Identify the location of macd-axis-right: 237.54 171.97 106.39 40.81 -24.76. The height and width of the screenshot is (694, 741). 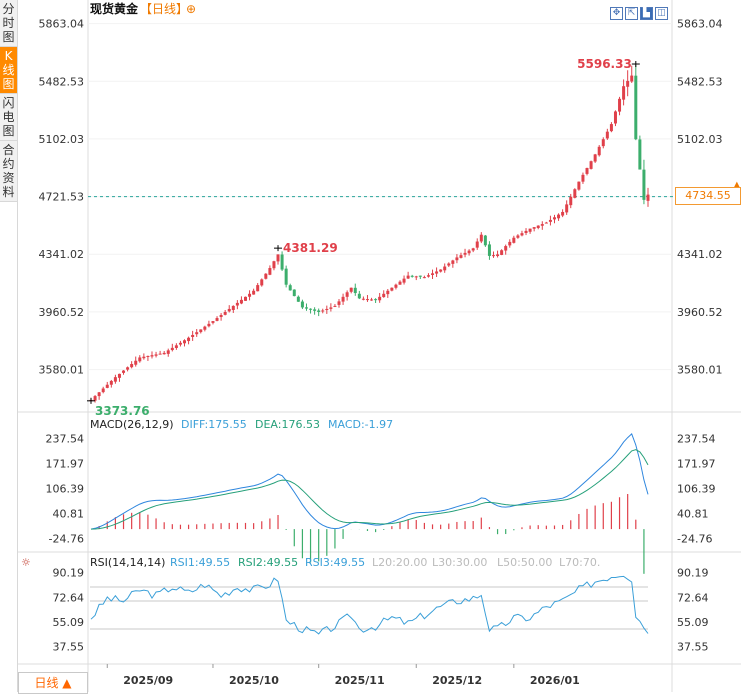
(696, 488).